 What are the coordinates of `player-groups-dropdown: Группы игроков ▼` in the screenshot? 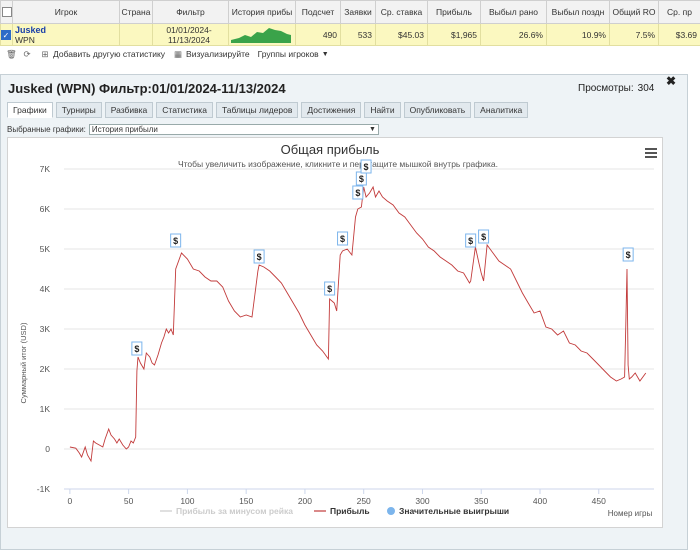 It's located at (293, 54).